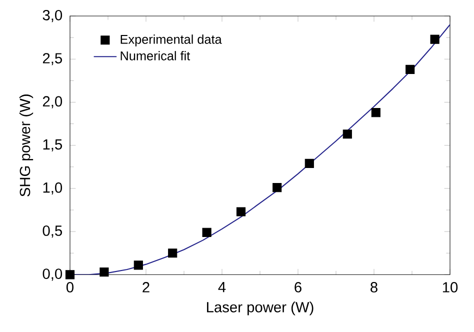 This screenshot has width=474, height=332. Describe the element at coordinates (146, 287) in the screenshot. I see `x-tick-label: 2` at that location.